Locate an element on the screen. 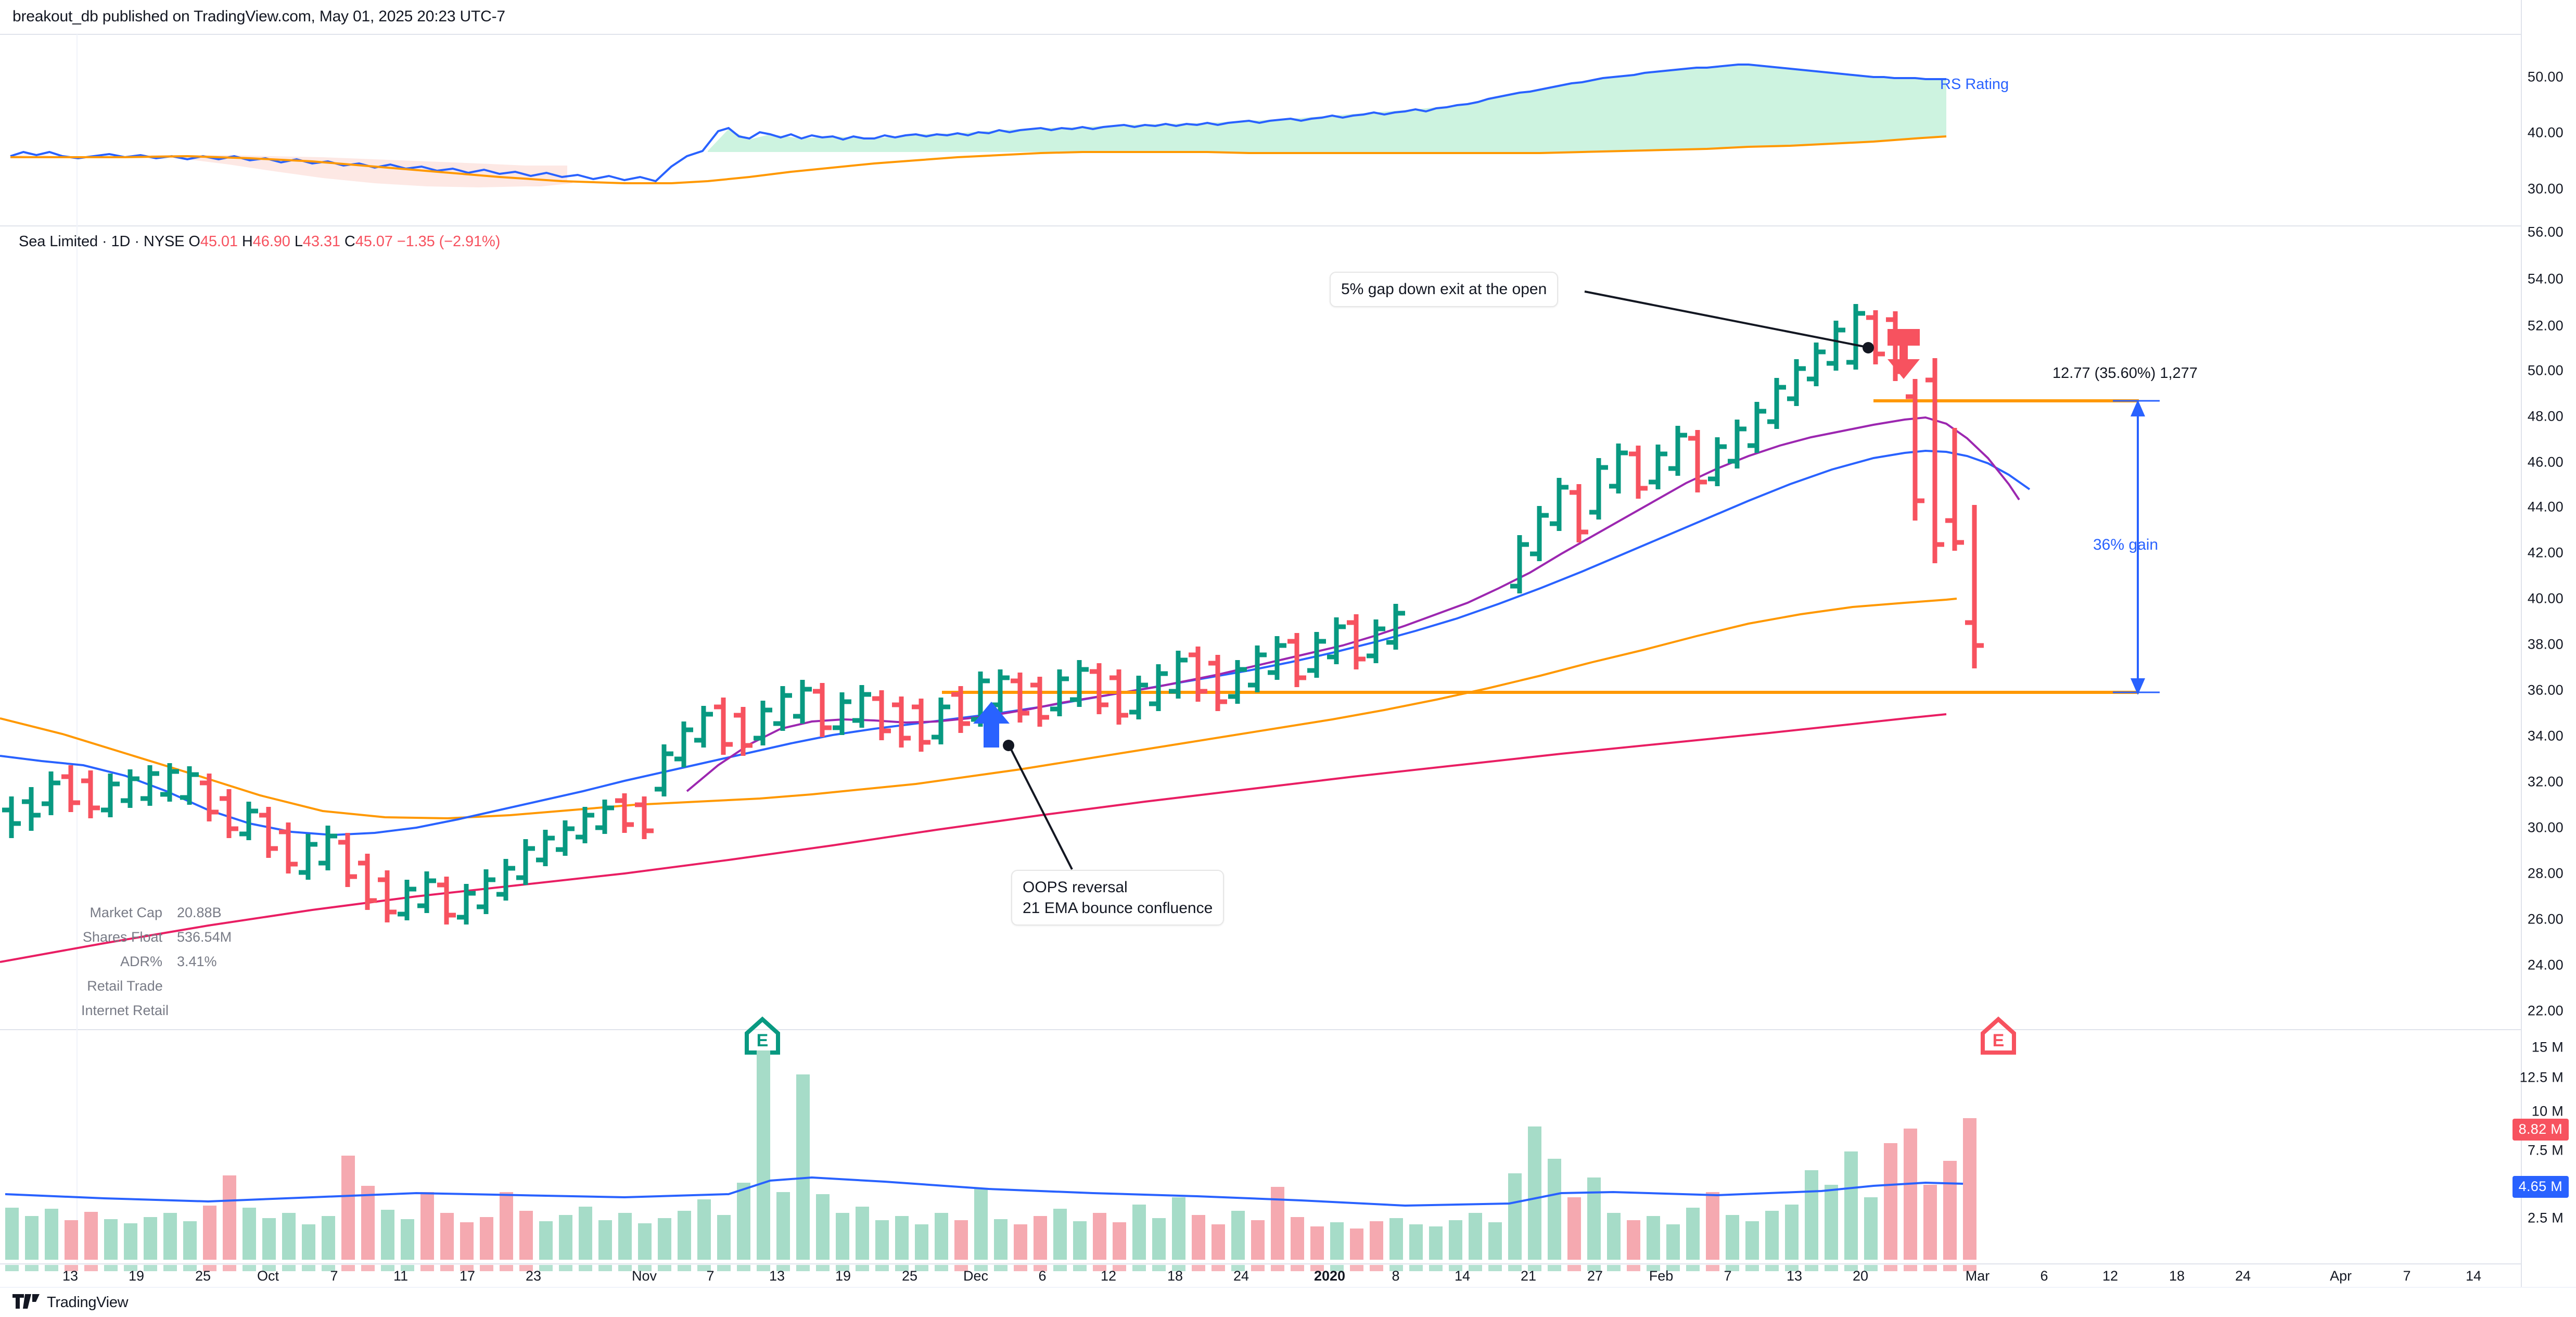 Image resolution: width=2576 pixels, height=1317 pixels. time-tick: 21 is located at coordinates (1528, 1276).